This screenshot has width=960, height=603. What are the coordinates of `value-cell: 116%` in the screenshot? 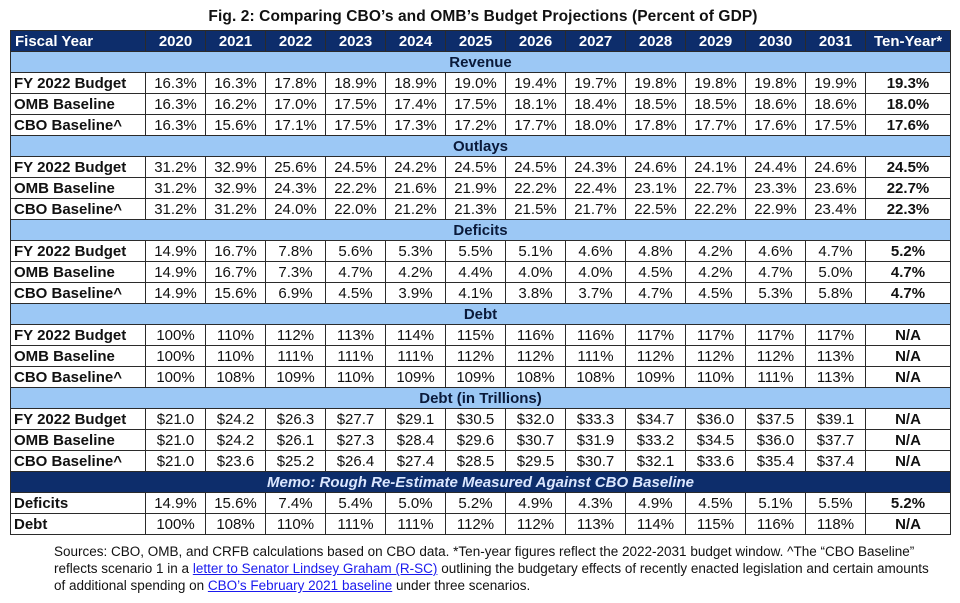 It's located at (775, 524).